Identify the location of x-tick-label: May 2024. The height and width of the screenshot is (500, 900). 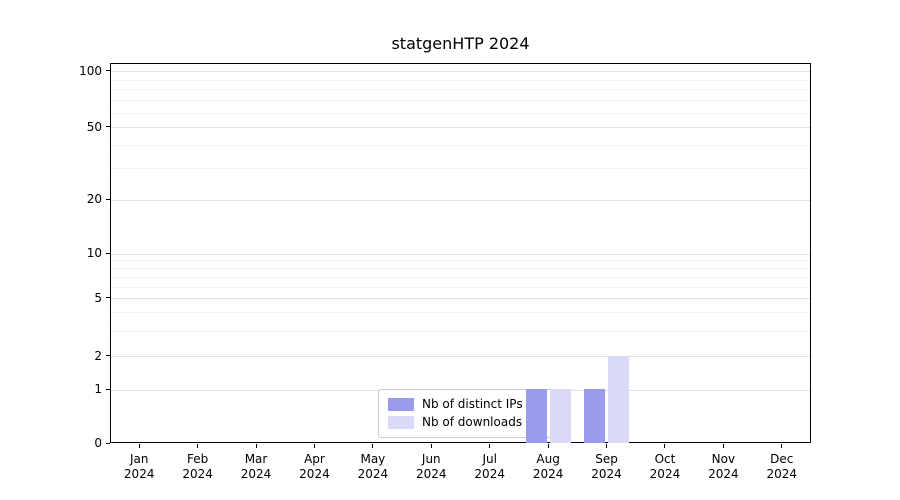
(373, 467).